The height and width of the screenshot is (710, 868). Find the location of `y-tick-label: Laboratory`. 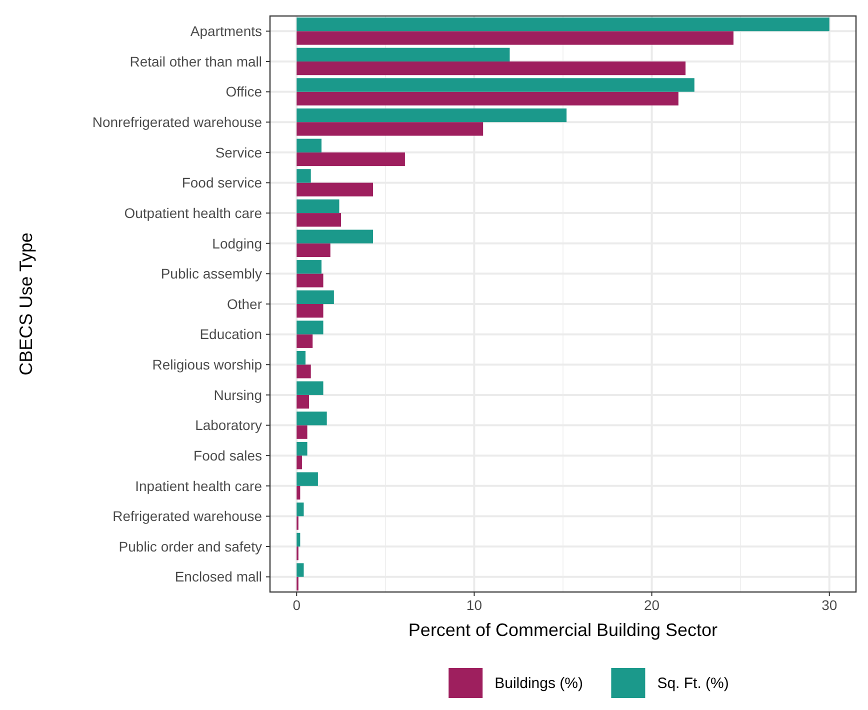

y-tick-label: Laboratory is located at coordinates (228, 425).